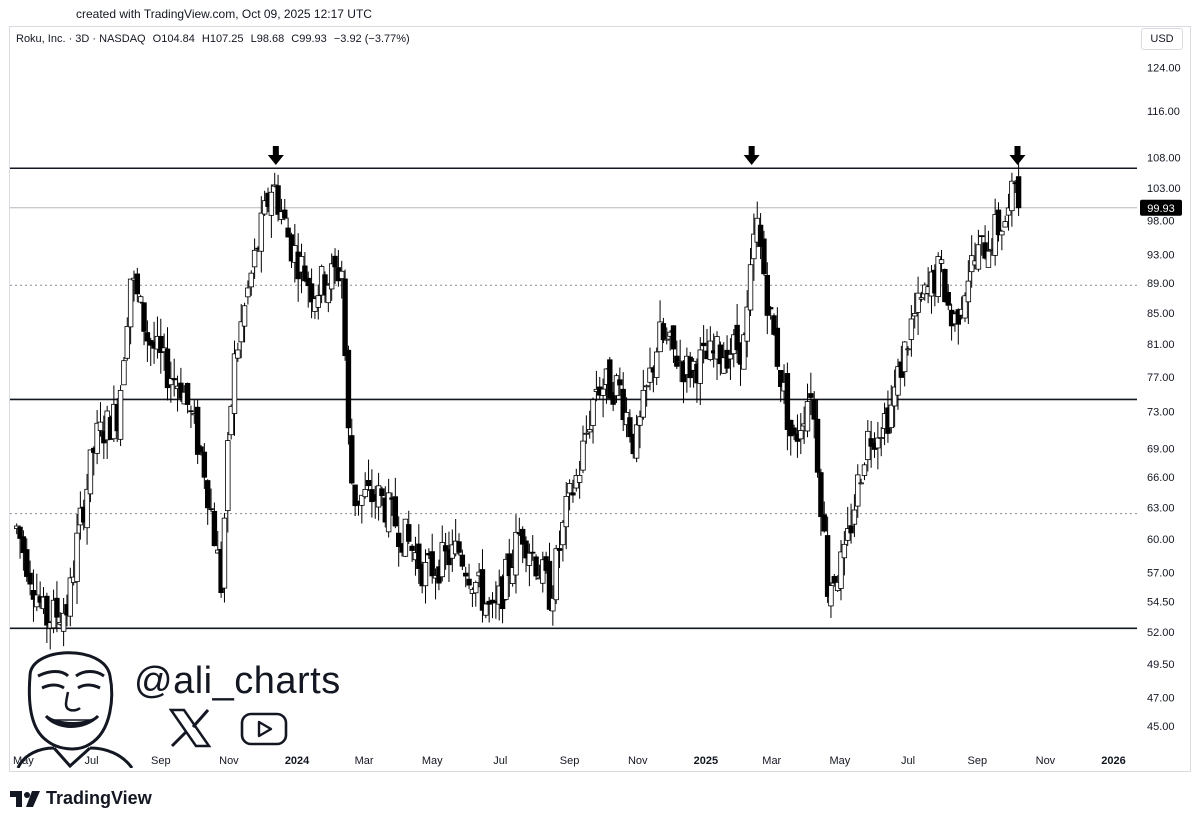  I want to click on tradingview-logo: TradingView, so click(81, 798).